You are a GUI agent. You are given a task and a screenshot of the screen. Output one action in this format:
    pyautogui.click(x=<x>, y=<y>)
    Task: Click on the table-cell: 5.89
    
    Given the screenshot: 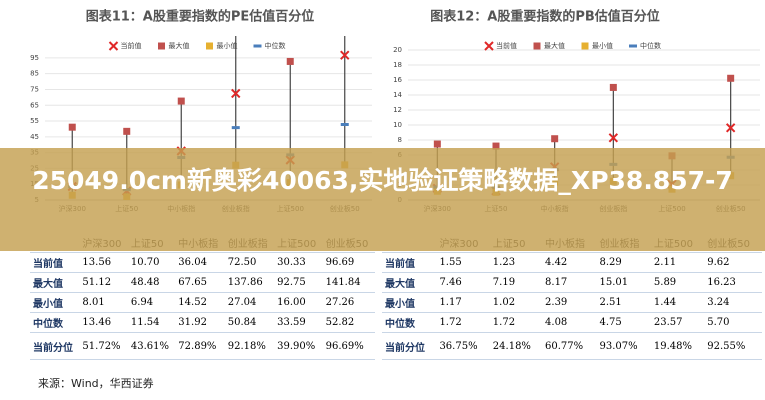 What is the action you would take?
    pyautogui.click(x=677, y=282)
    